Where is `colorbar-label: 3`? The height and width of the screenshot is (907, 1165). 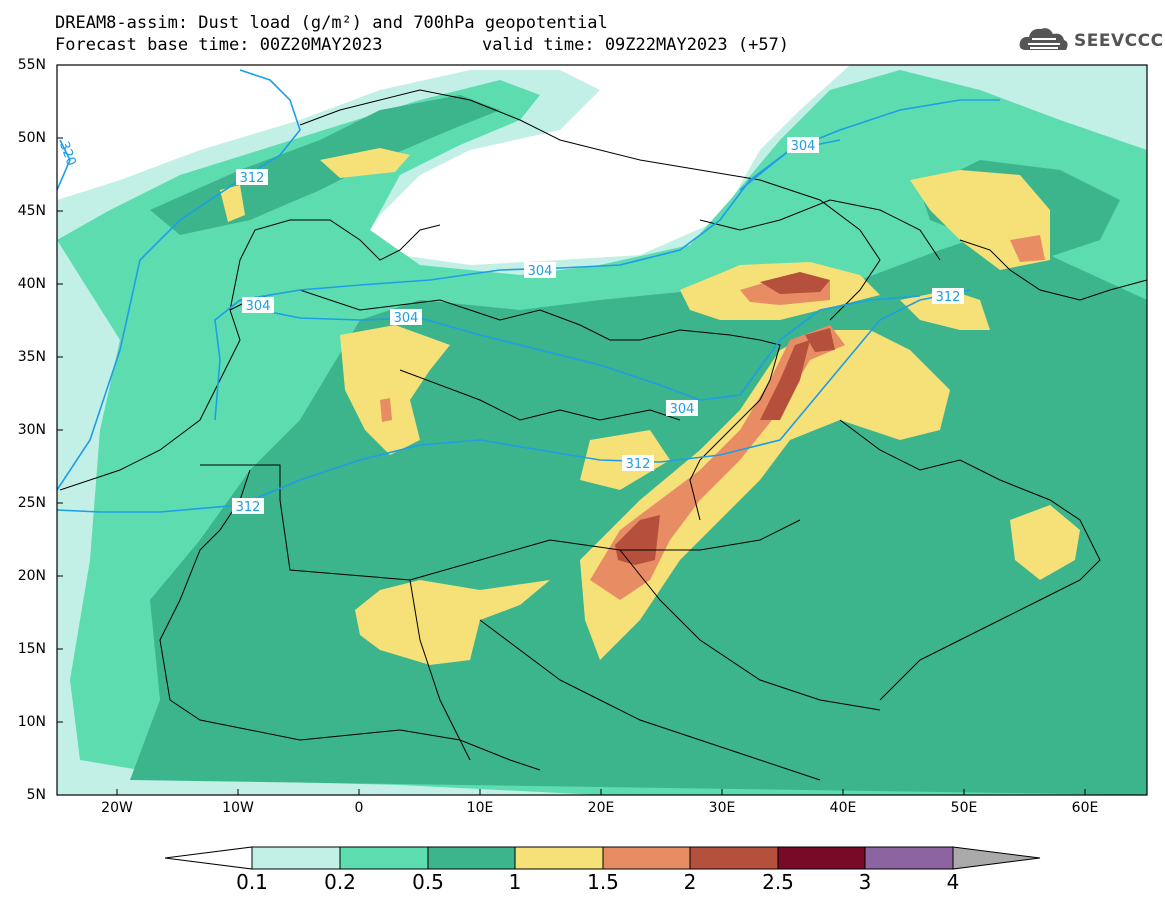 colorbar-label: 3 is located at coordinates (865, 882).